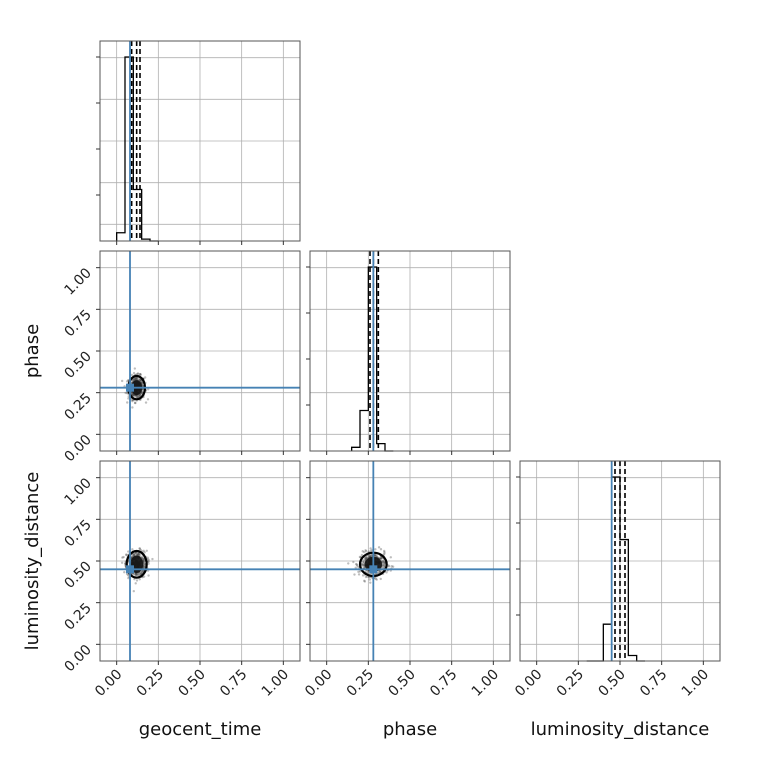 The height and width of the screenshot is (760, 760). I want to click on x-axis-label-geocent_time: geocent_time, so click(200, 729).